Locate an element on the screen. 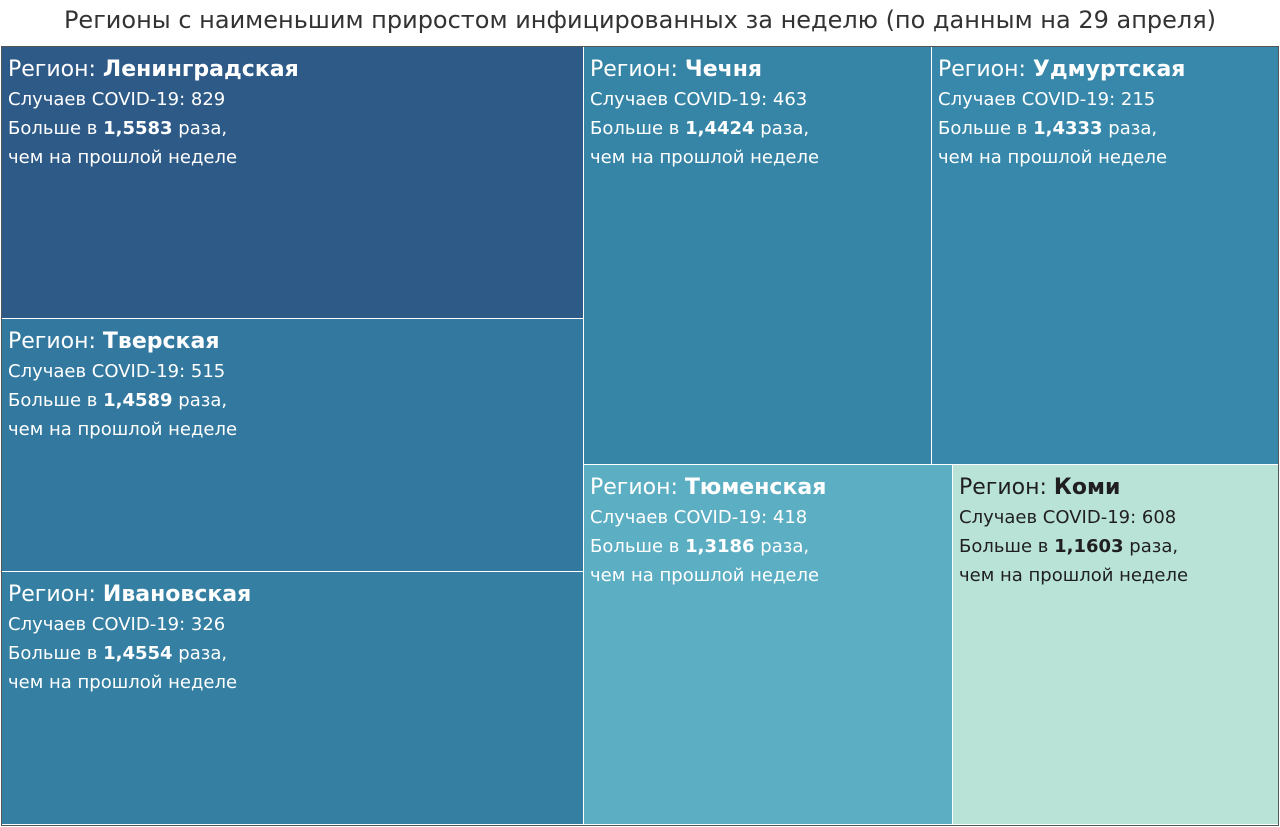 The height and width of the screenshot is (827, 1280). ratio-value: 1,4424 is located at coordinates (720, 128).